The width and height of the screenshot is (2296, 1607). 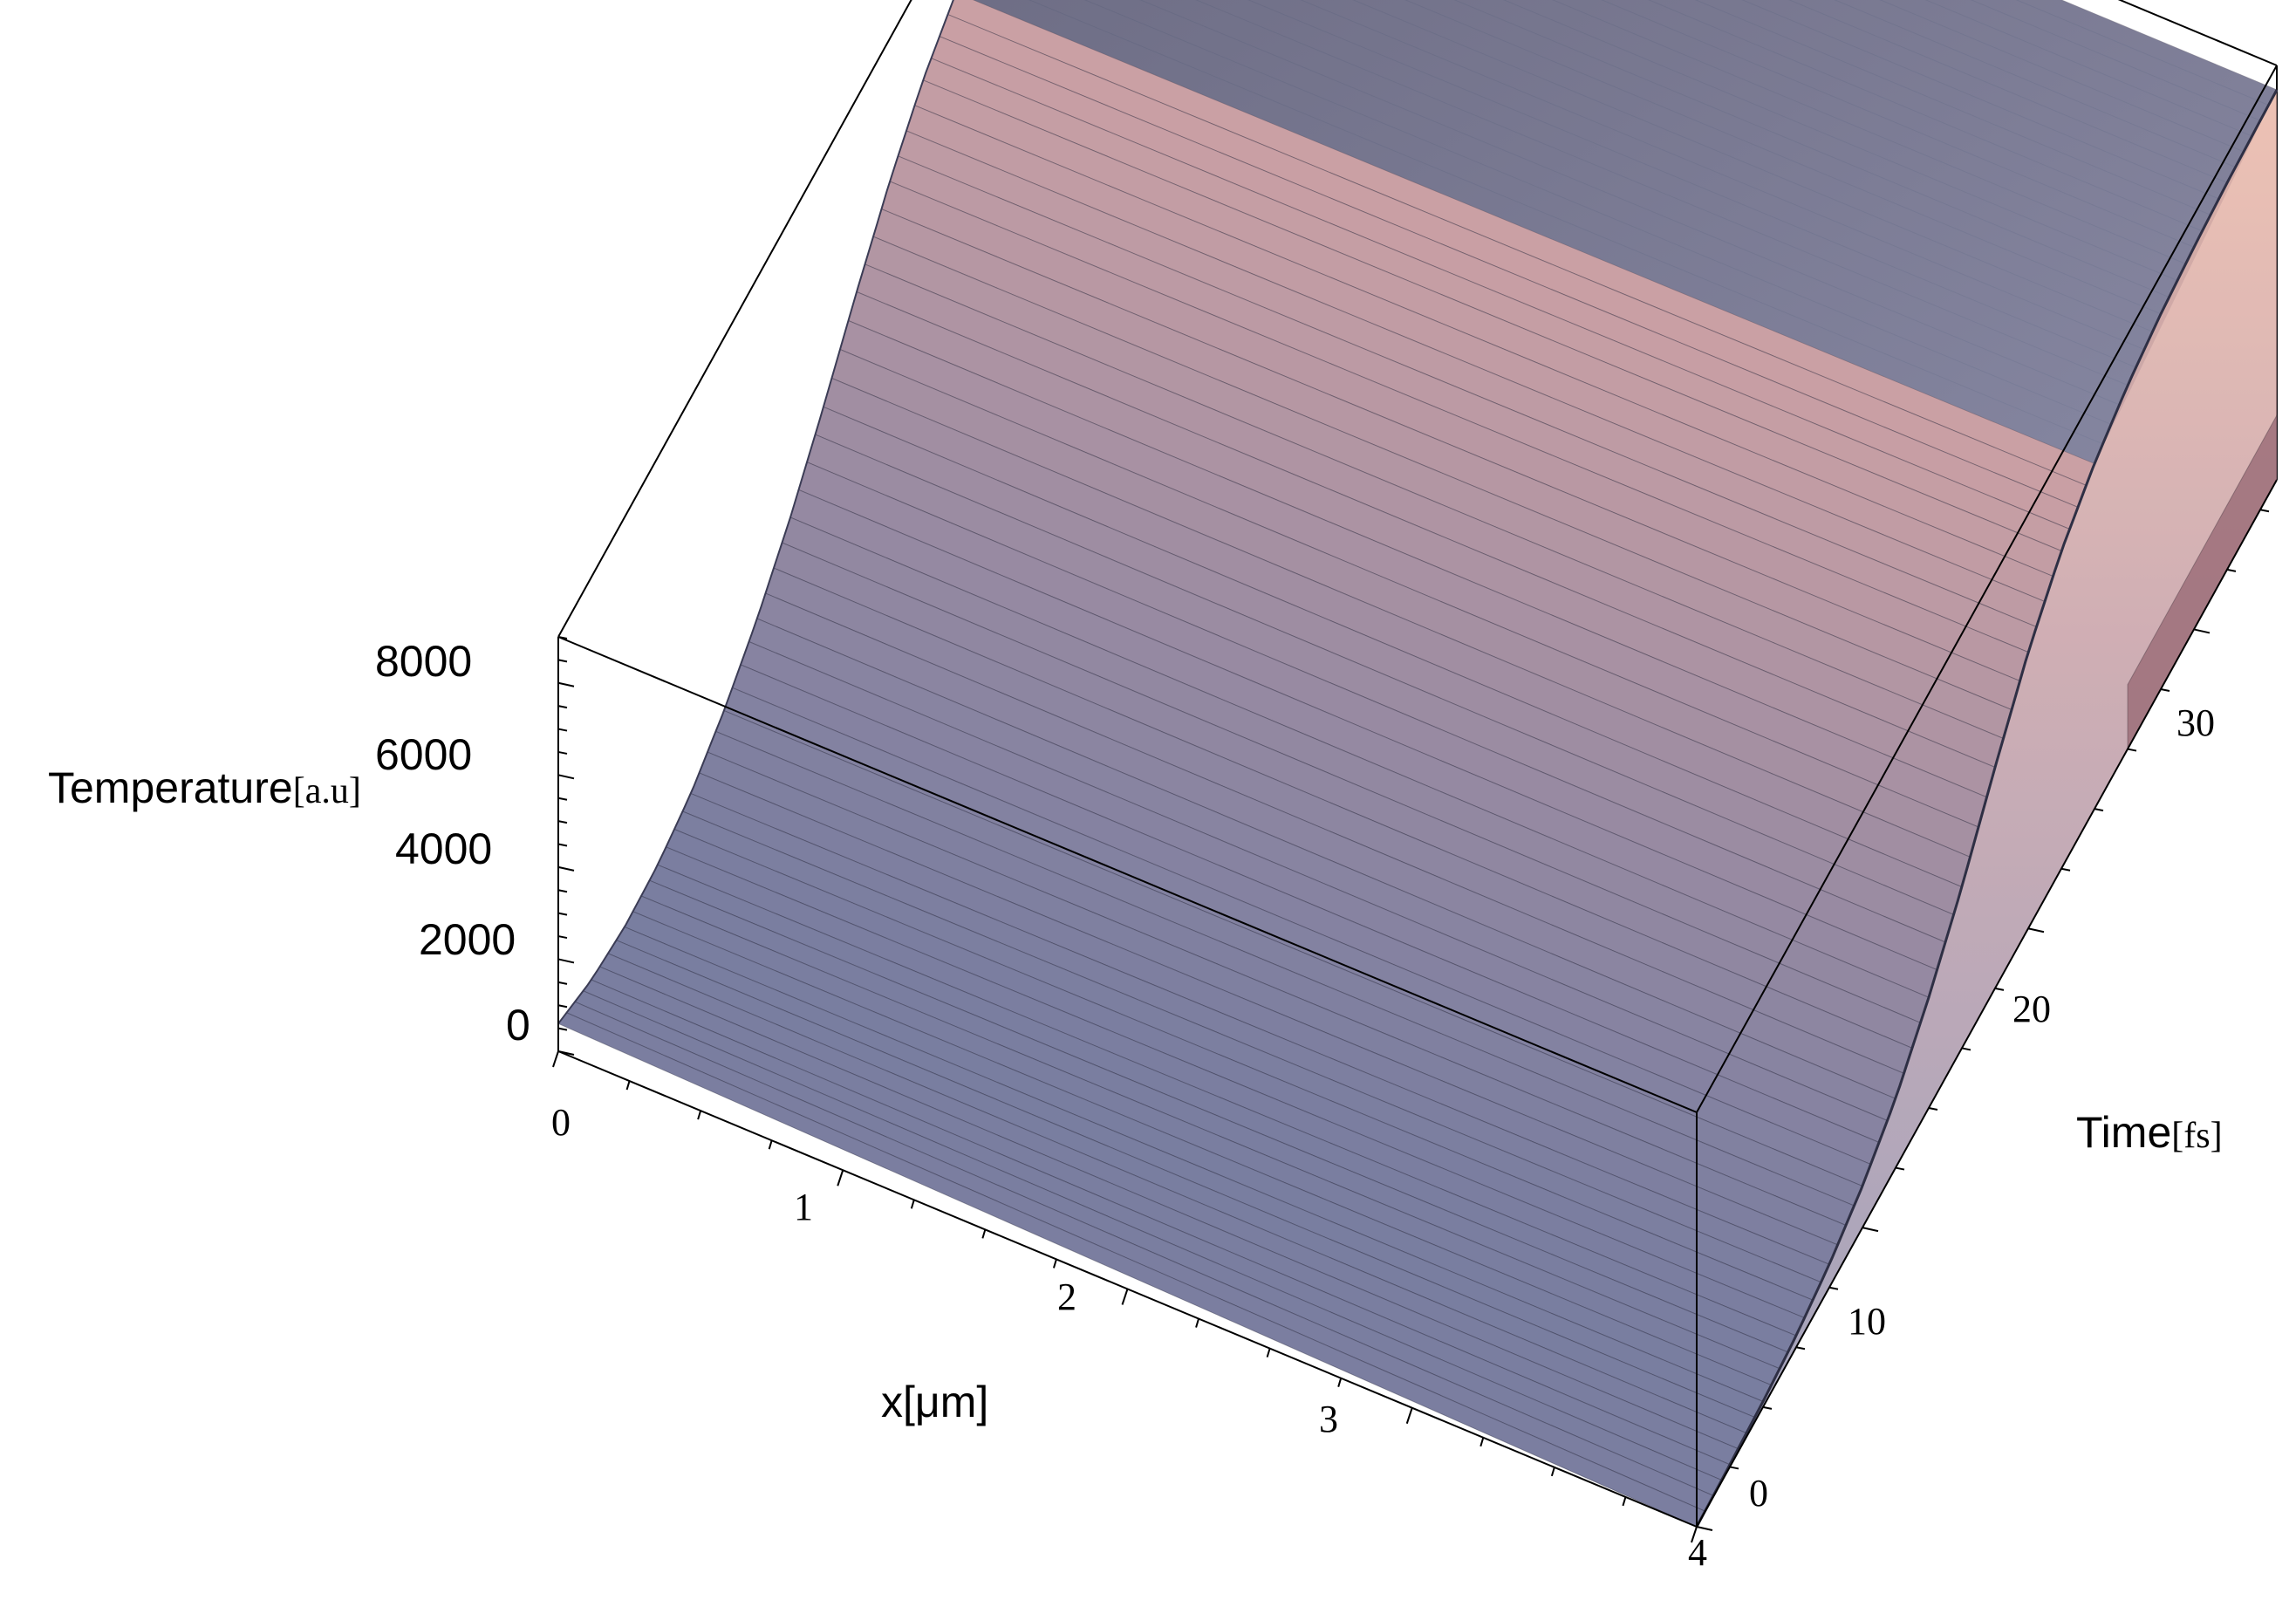 What do you see at coordinates (2195, 722) in the screenshot?
I see `t-tick-30: 30` at bounding box center [2195, 722].